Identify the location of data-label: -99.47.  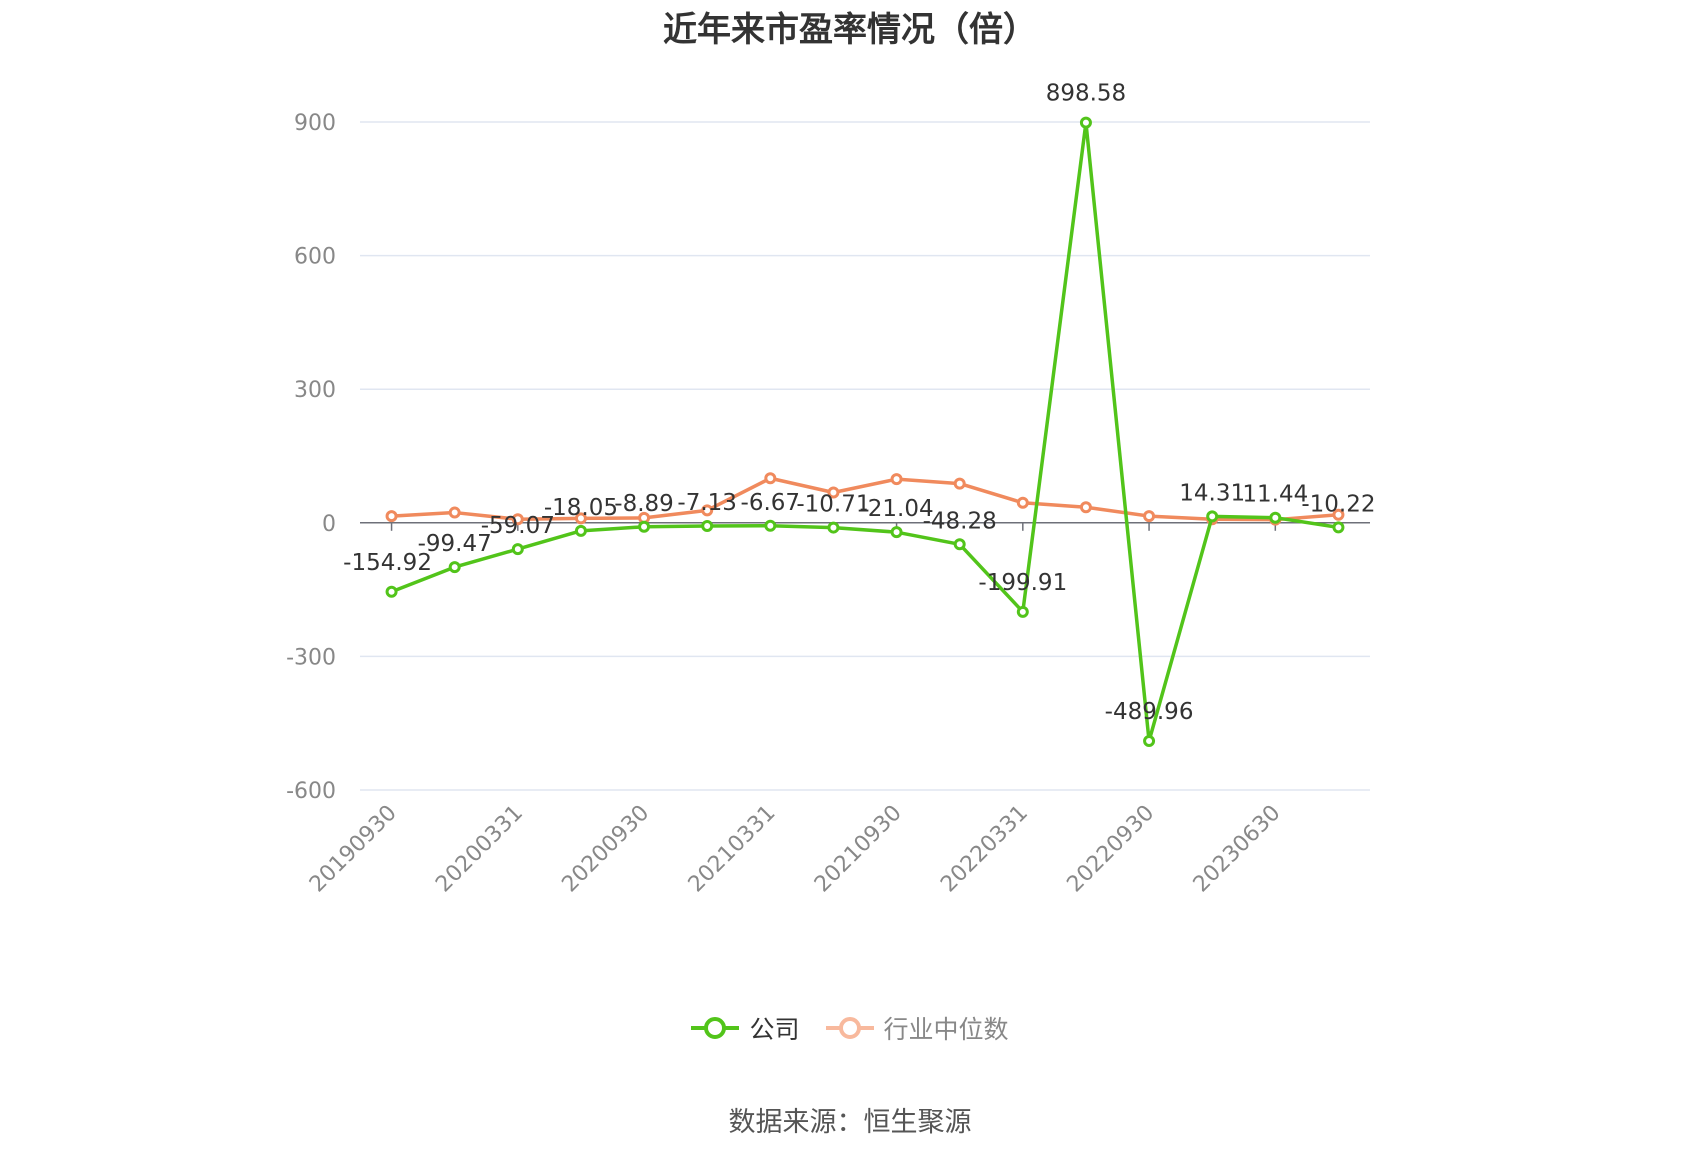
(455, 544).